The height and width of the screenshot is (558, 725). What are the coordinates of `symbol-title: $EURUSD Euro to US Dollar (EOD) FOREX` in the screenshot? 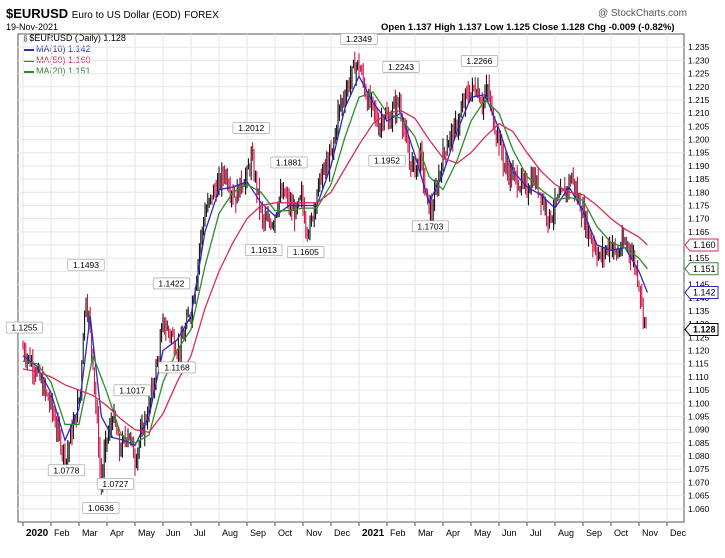 It's located at (112, 13).